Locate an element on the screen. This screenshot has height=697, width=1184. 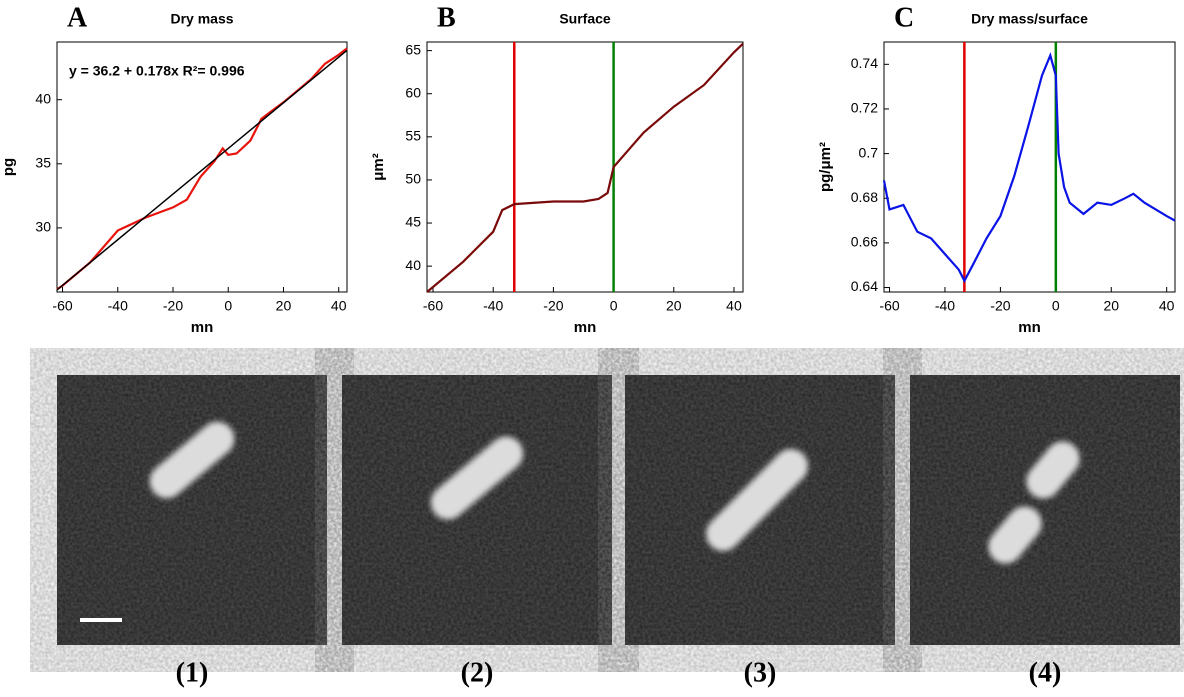
caption: (3) is located at coordinates (760, 672).